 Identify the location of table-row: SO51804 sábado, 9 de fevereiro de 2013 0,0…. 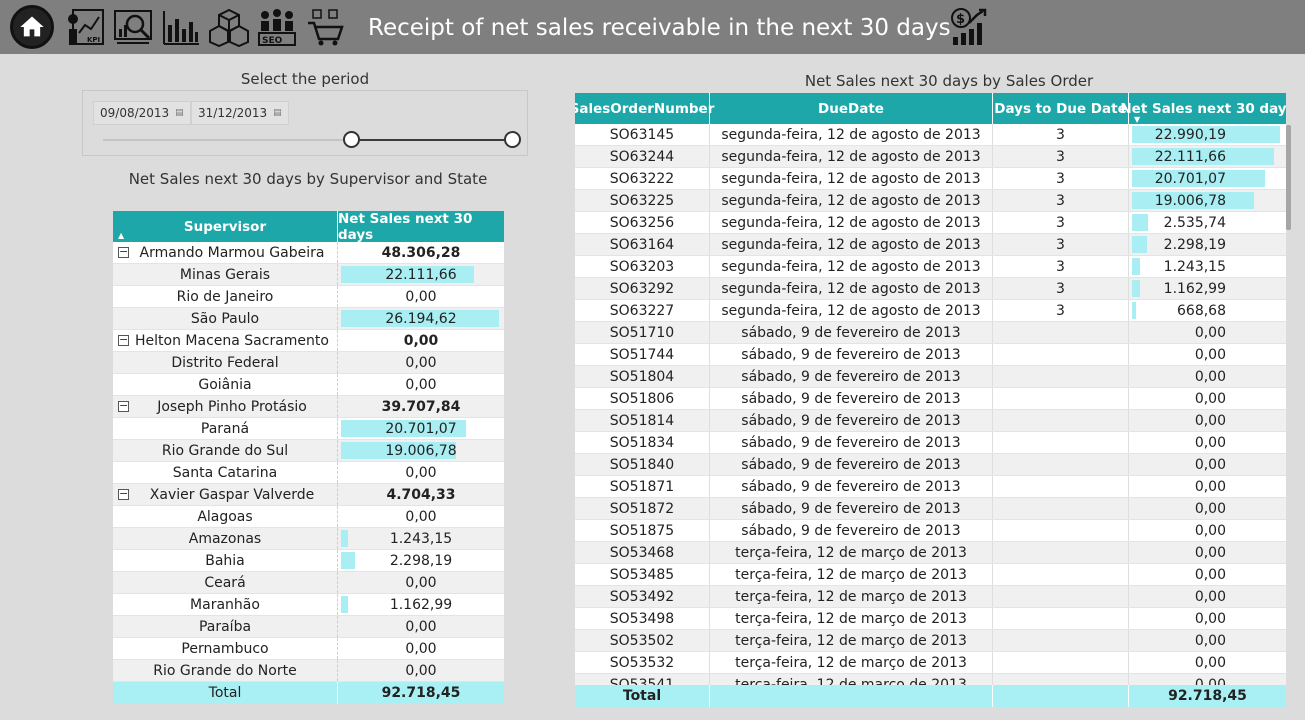
(930, 377).